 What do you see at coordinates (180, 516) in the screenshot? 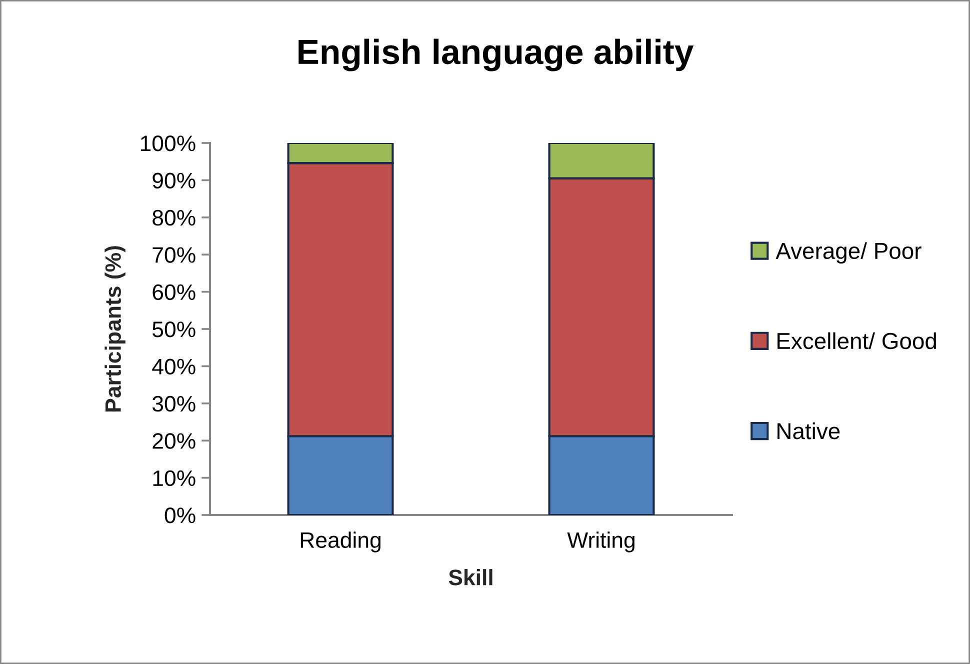
I see `y-tick-label: 0%` at bounding box center [180, 516].